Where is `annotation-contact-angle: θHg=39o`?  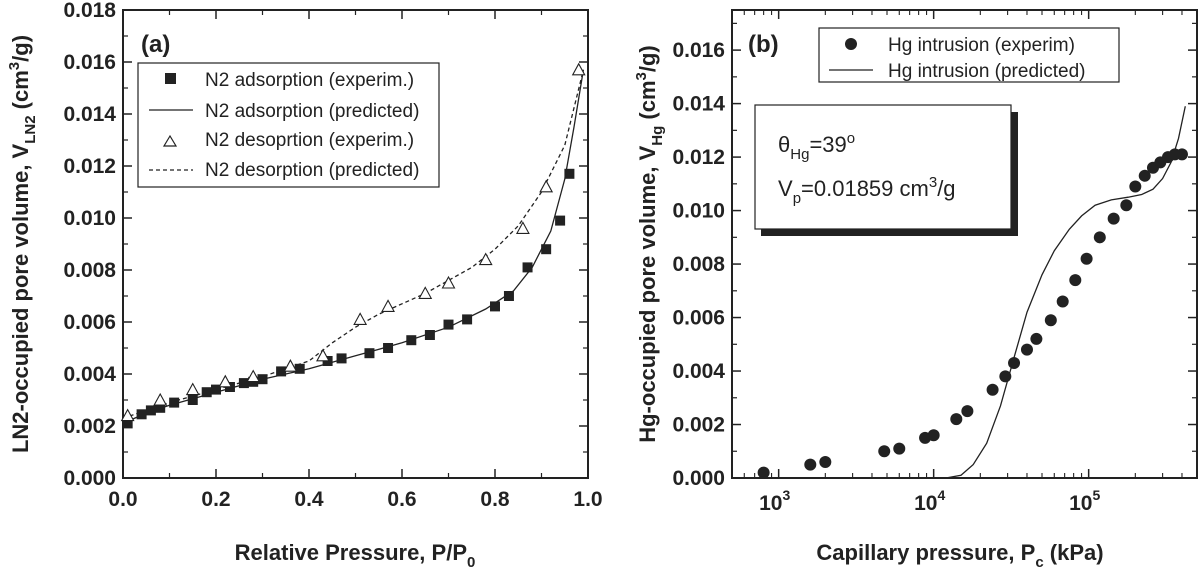
annotation-contact-angle: θHg=39o is located at coordinates (816, 146).